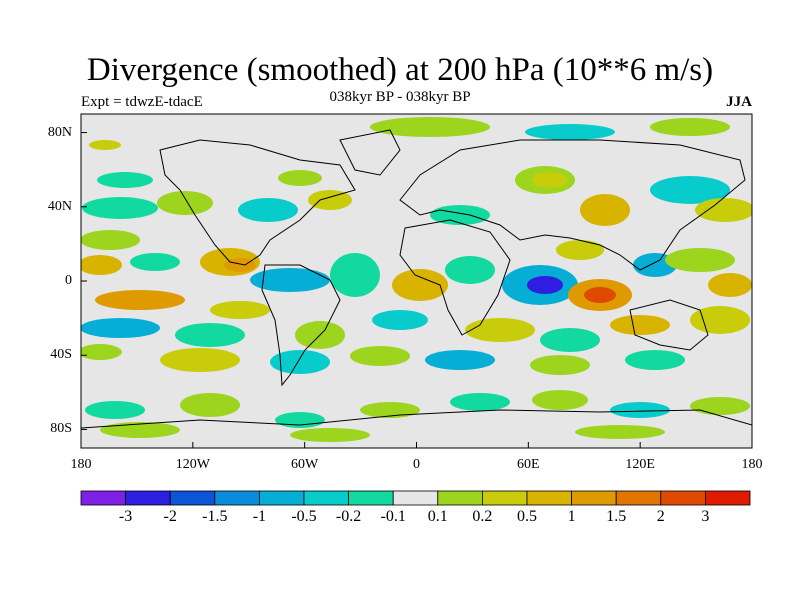  What do you see at coordinates (348, 516) in the screenshot?
I see `colorbar-label: -0.2` at bounding box center [348, 516].